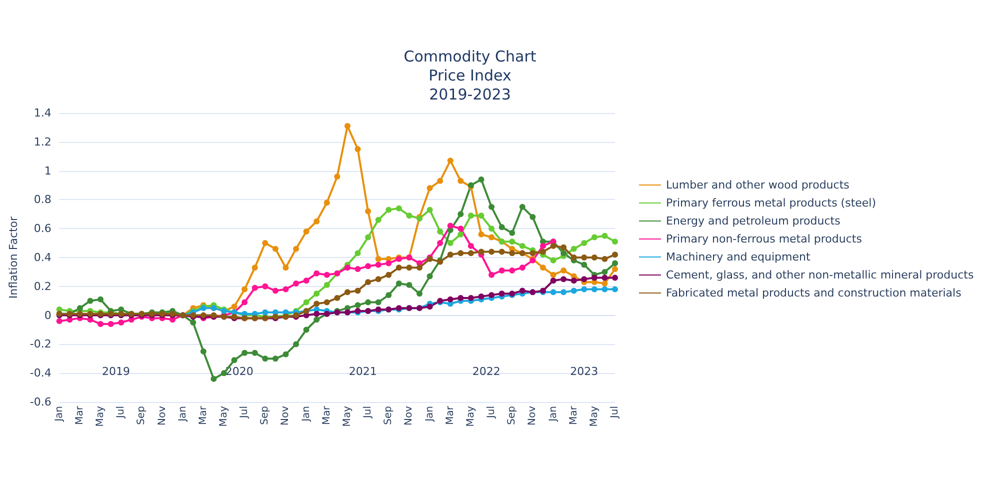 The height and width of the screenshot is (478, 982). What do you see at coordinates (43, 257) in the screenshot?
I see `y-tick-label: 0.4` at bounding box center [43, 257].